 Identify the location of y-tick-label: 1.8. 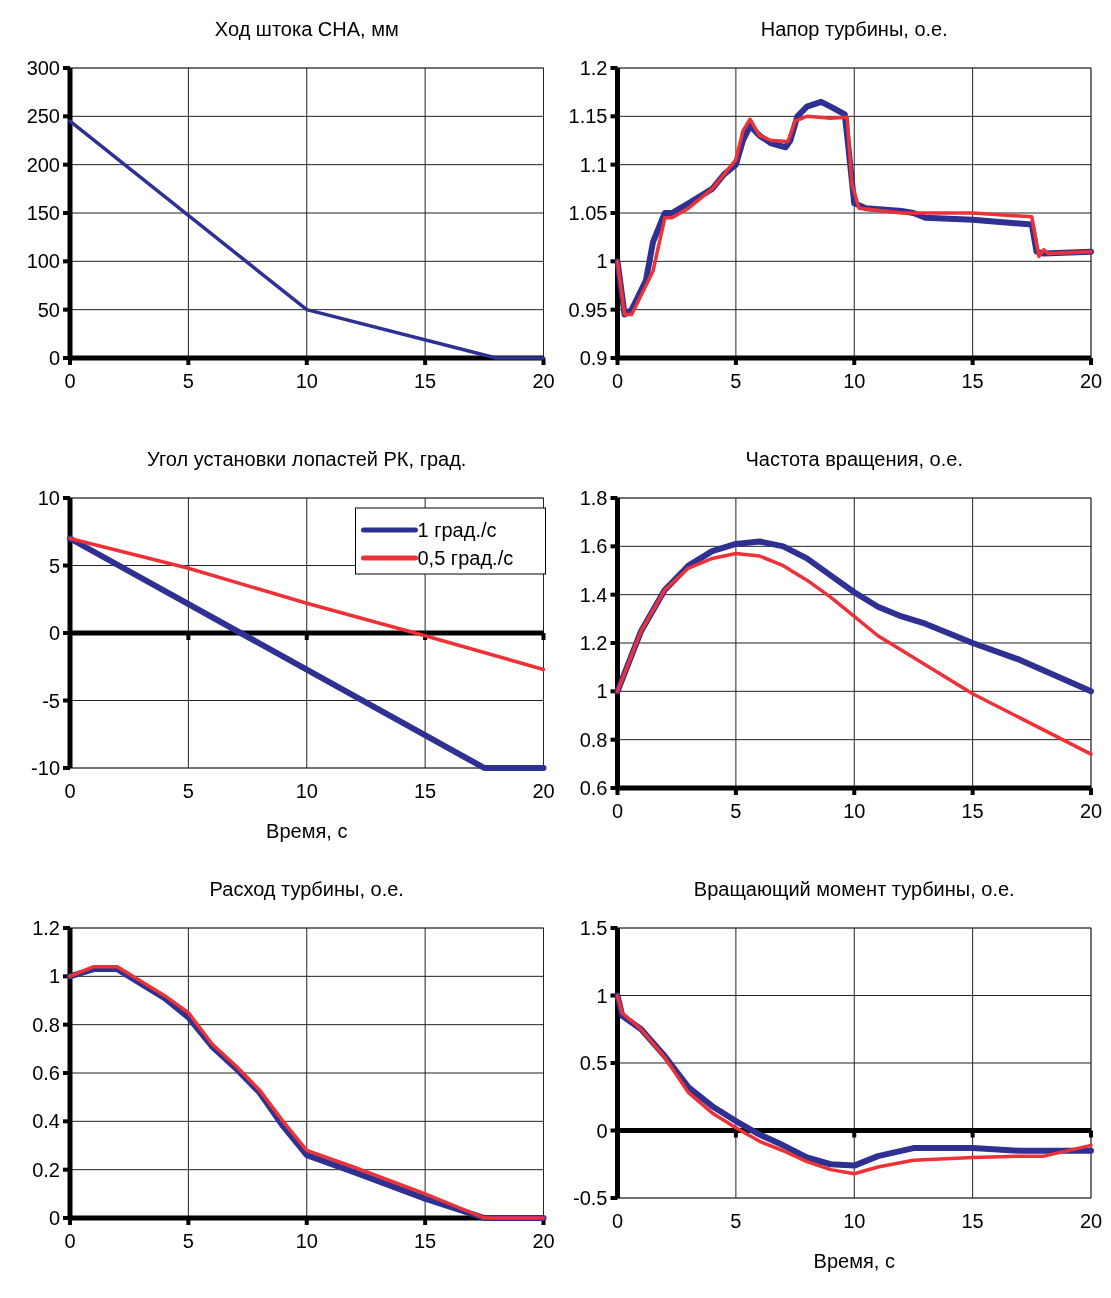
(593, 498).